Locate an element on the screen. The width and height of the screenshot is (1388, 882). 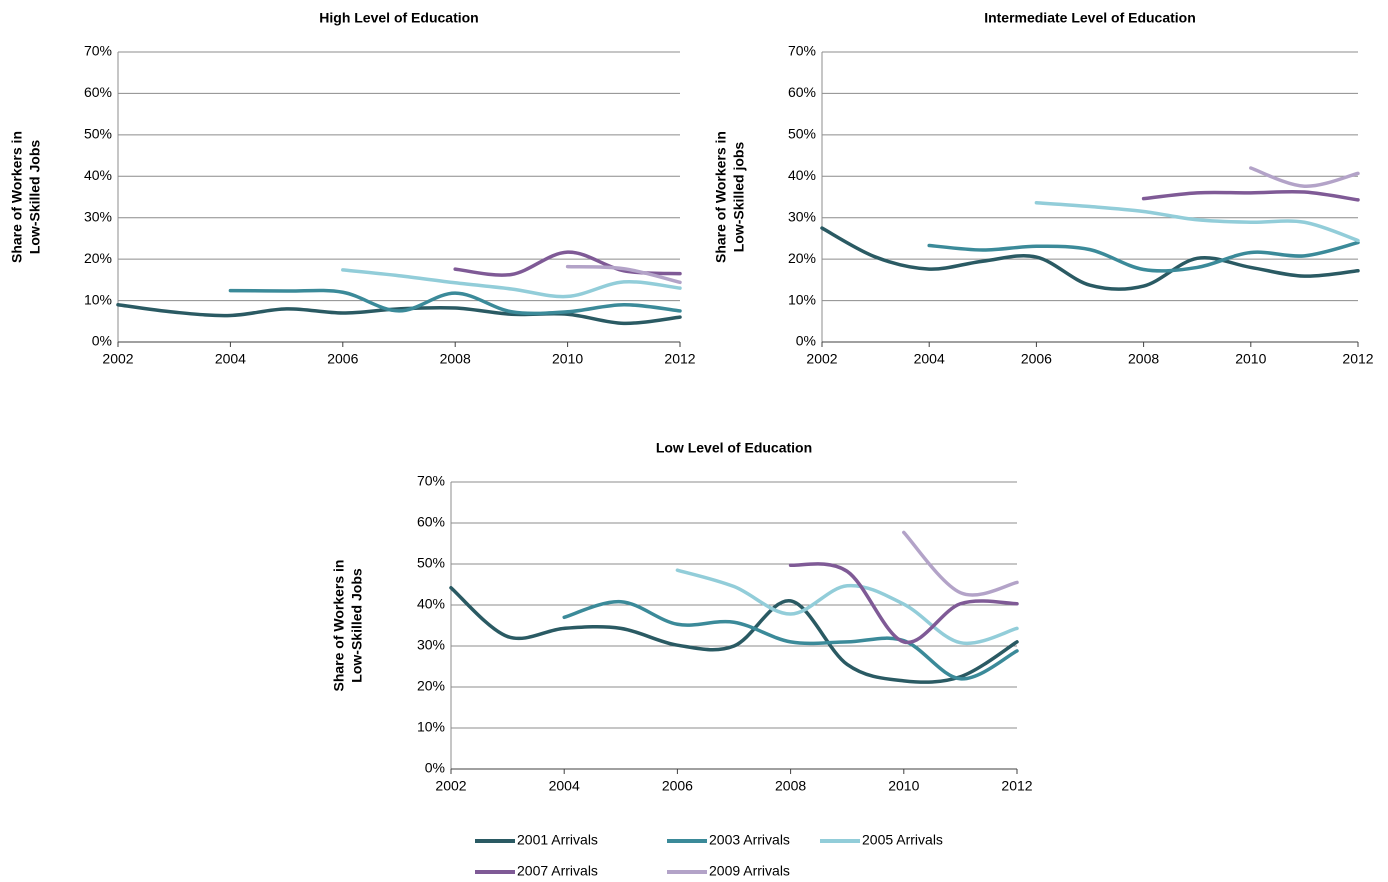
legend-label: 2007 Arrivals is located at coordinates (557, 871).